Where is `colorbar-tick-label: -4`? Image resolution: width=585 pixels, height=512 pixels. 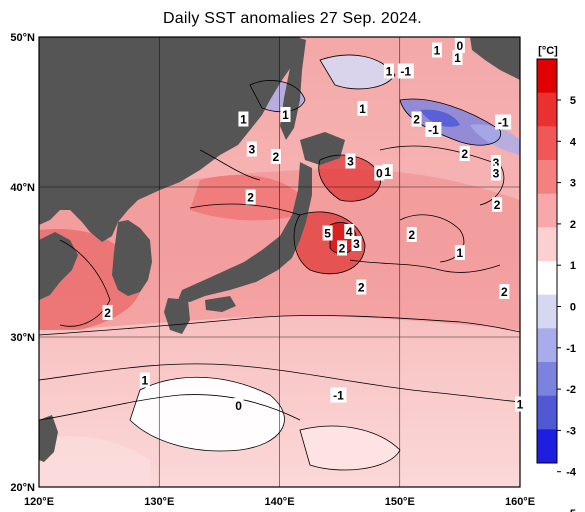
colorbar-tick-label: -4 is located at coordinates (571, 473).